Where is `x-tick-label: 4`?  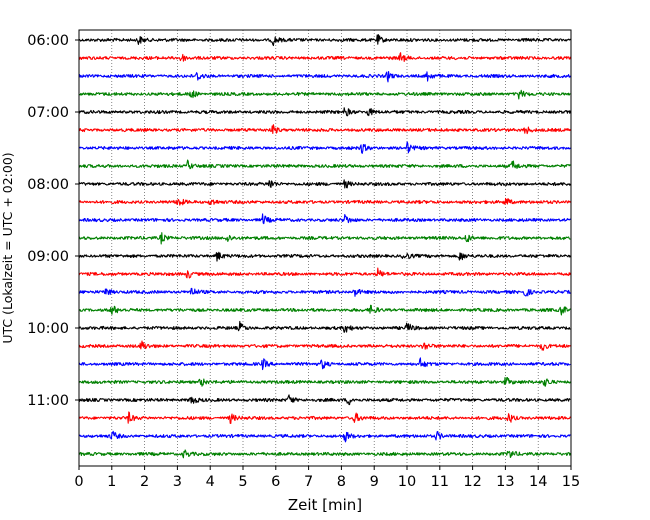
x-tick-label: 4 is located at coordinates (210, 482).